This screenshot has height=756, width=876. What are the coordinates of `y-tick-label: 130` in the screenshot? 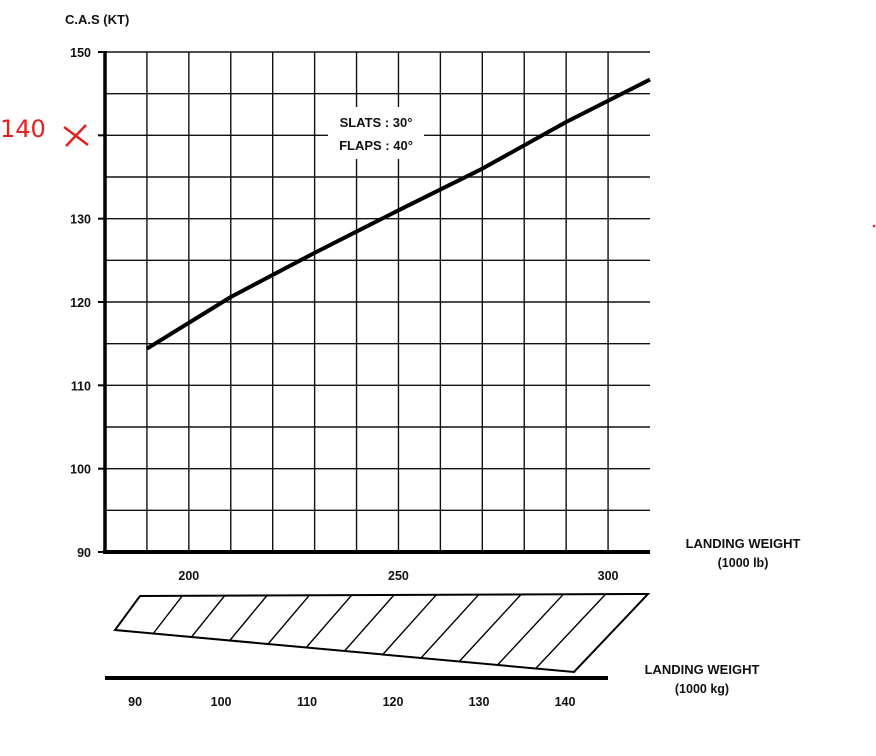 It's located at (80, 220).